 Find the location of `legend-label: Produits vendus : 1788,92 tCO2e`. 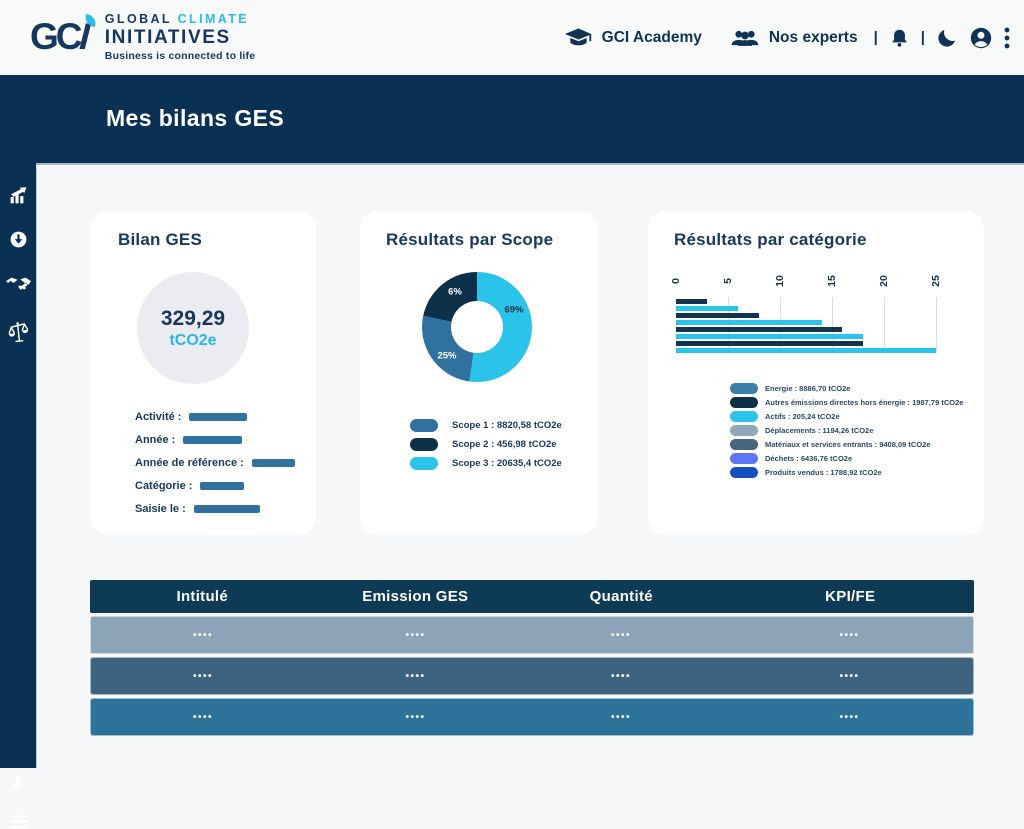

legend-label: Produits vendus : 1788,92 tCO2e is located at coordinates (823, 472).